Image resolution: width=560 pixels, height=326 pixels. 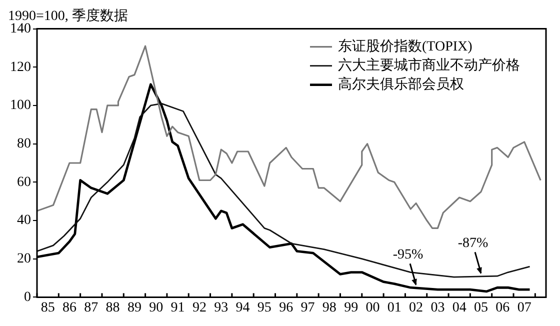 I want to click on y-tick-label: 80, so click(x=24, y=144).